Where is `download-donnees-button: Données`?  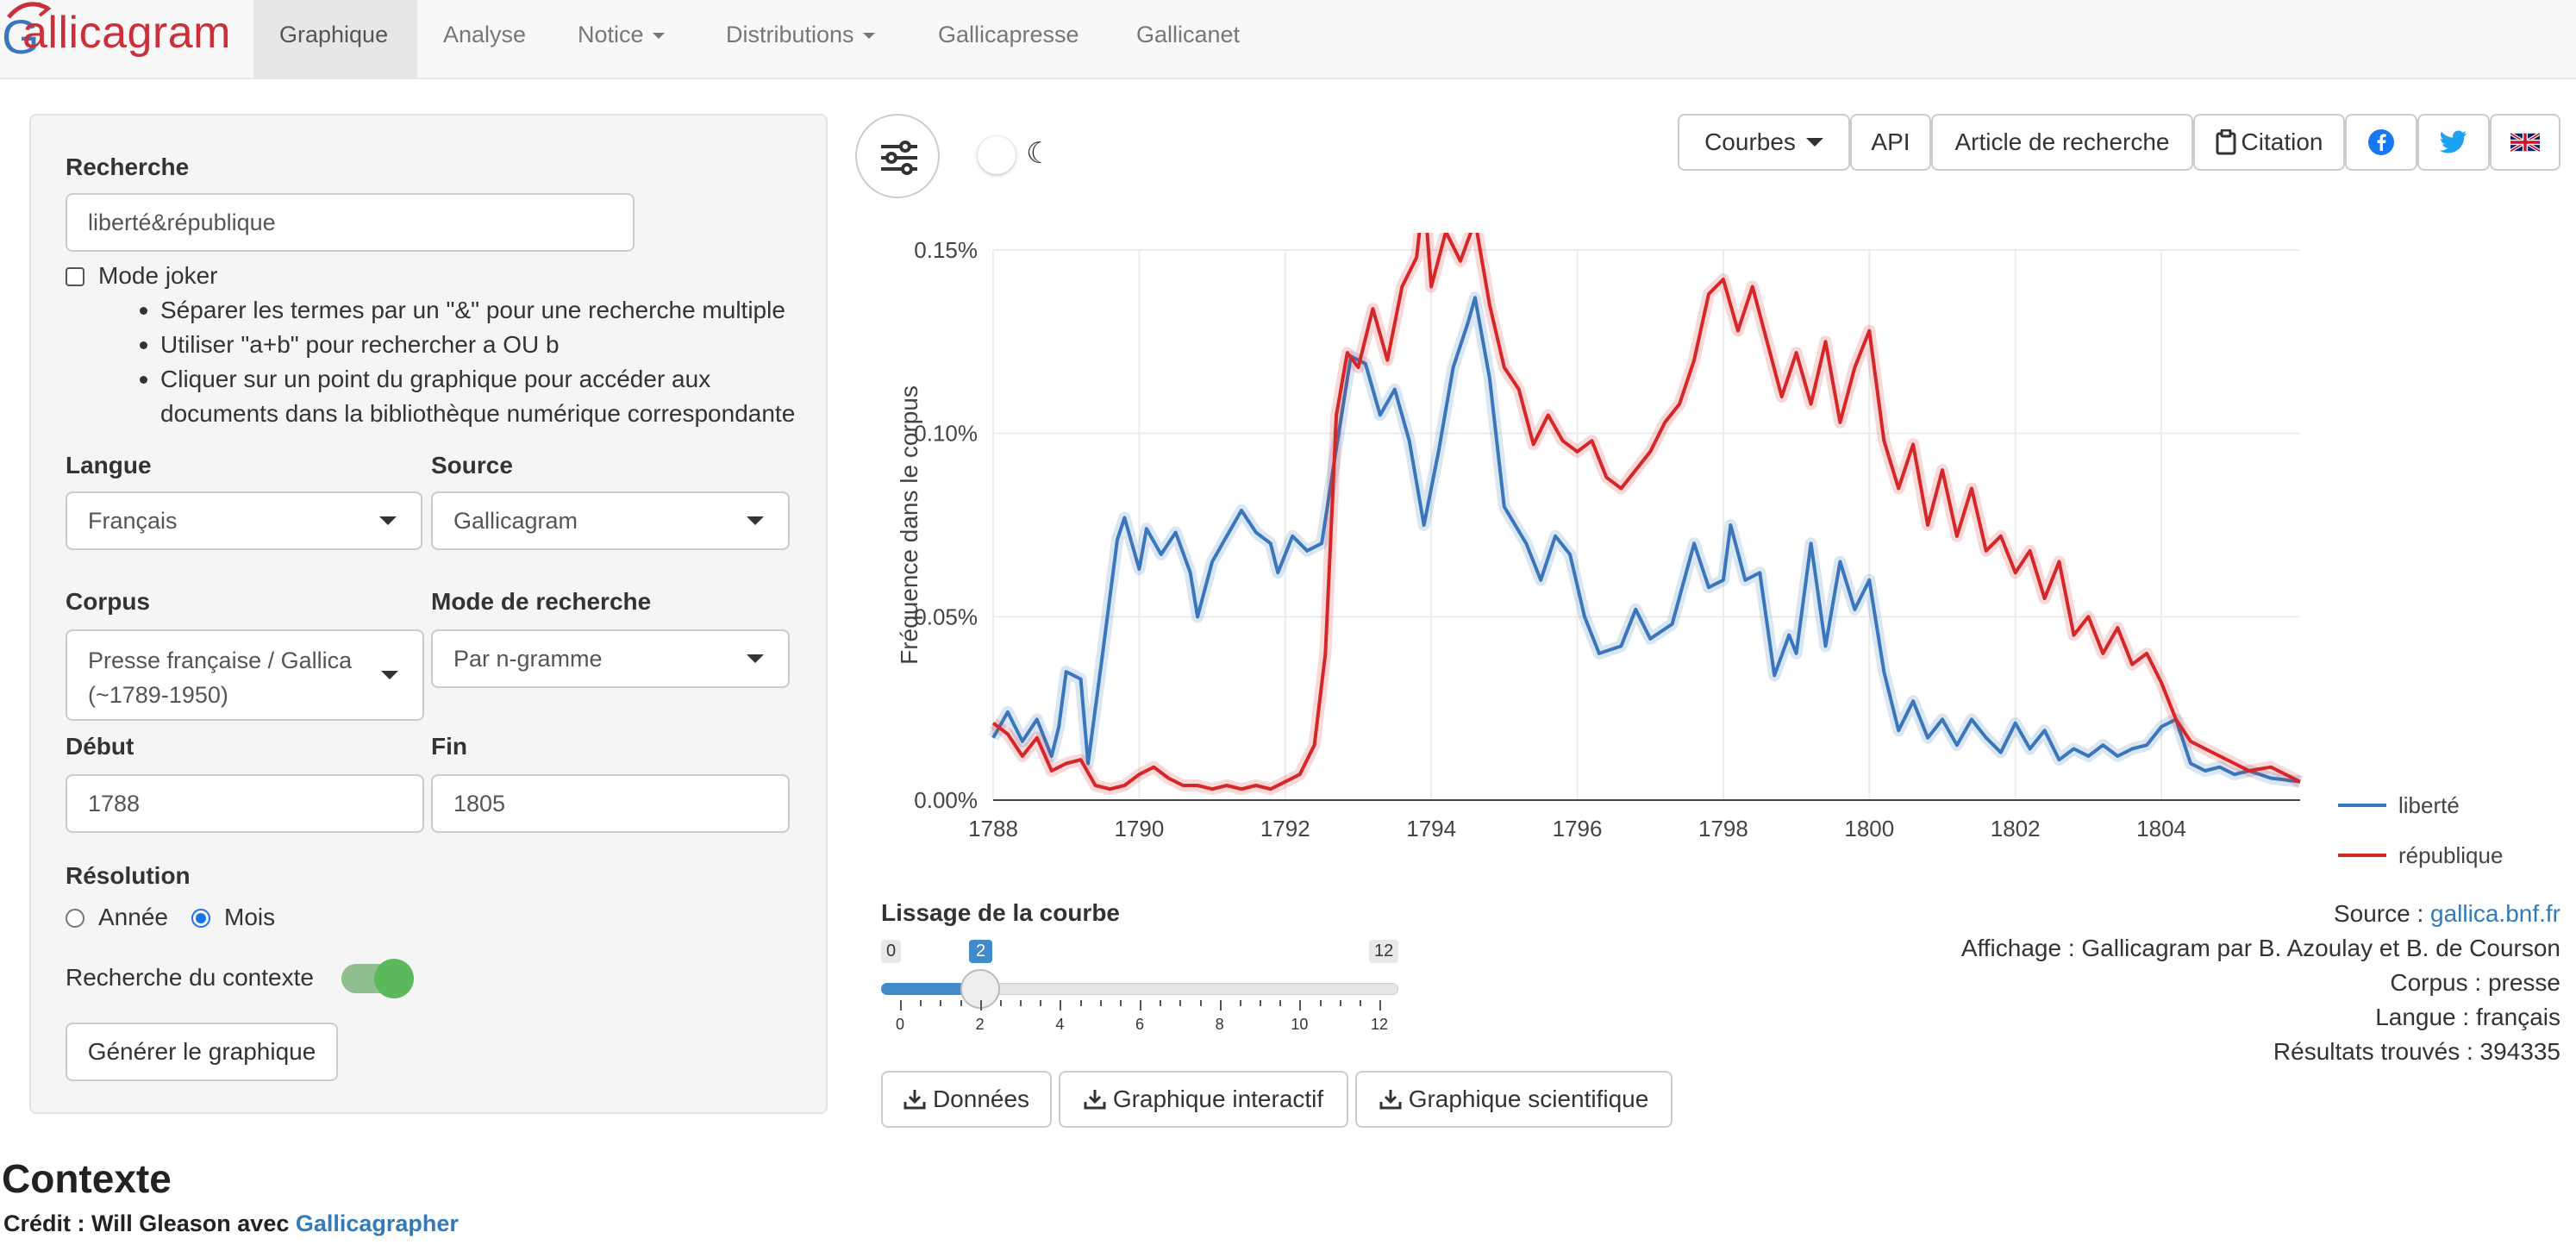
download-donnees-button: Données is located at coordinates (966, 1099).